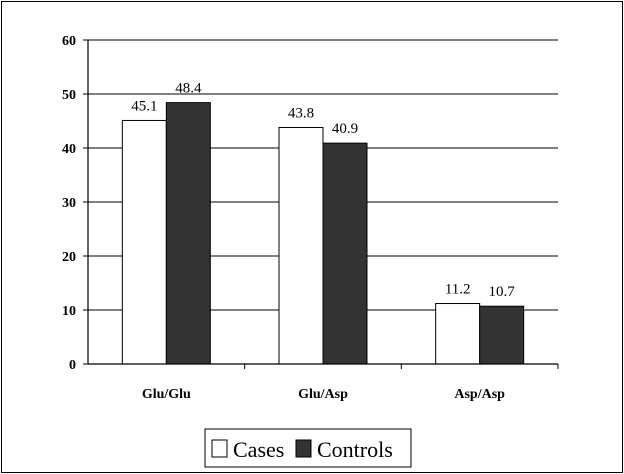  Describe the element at coordinates (355, 449) in the screenshot. I see `legend-label-controls: Controls` at that location.